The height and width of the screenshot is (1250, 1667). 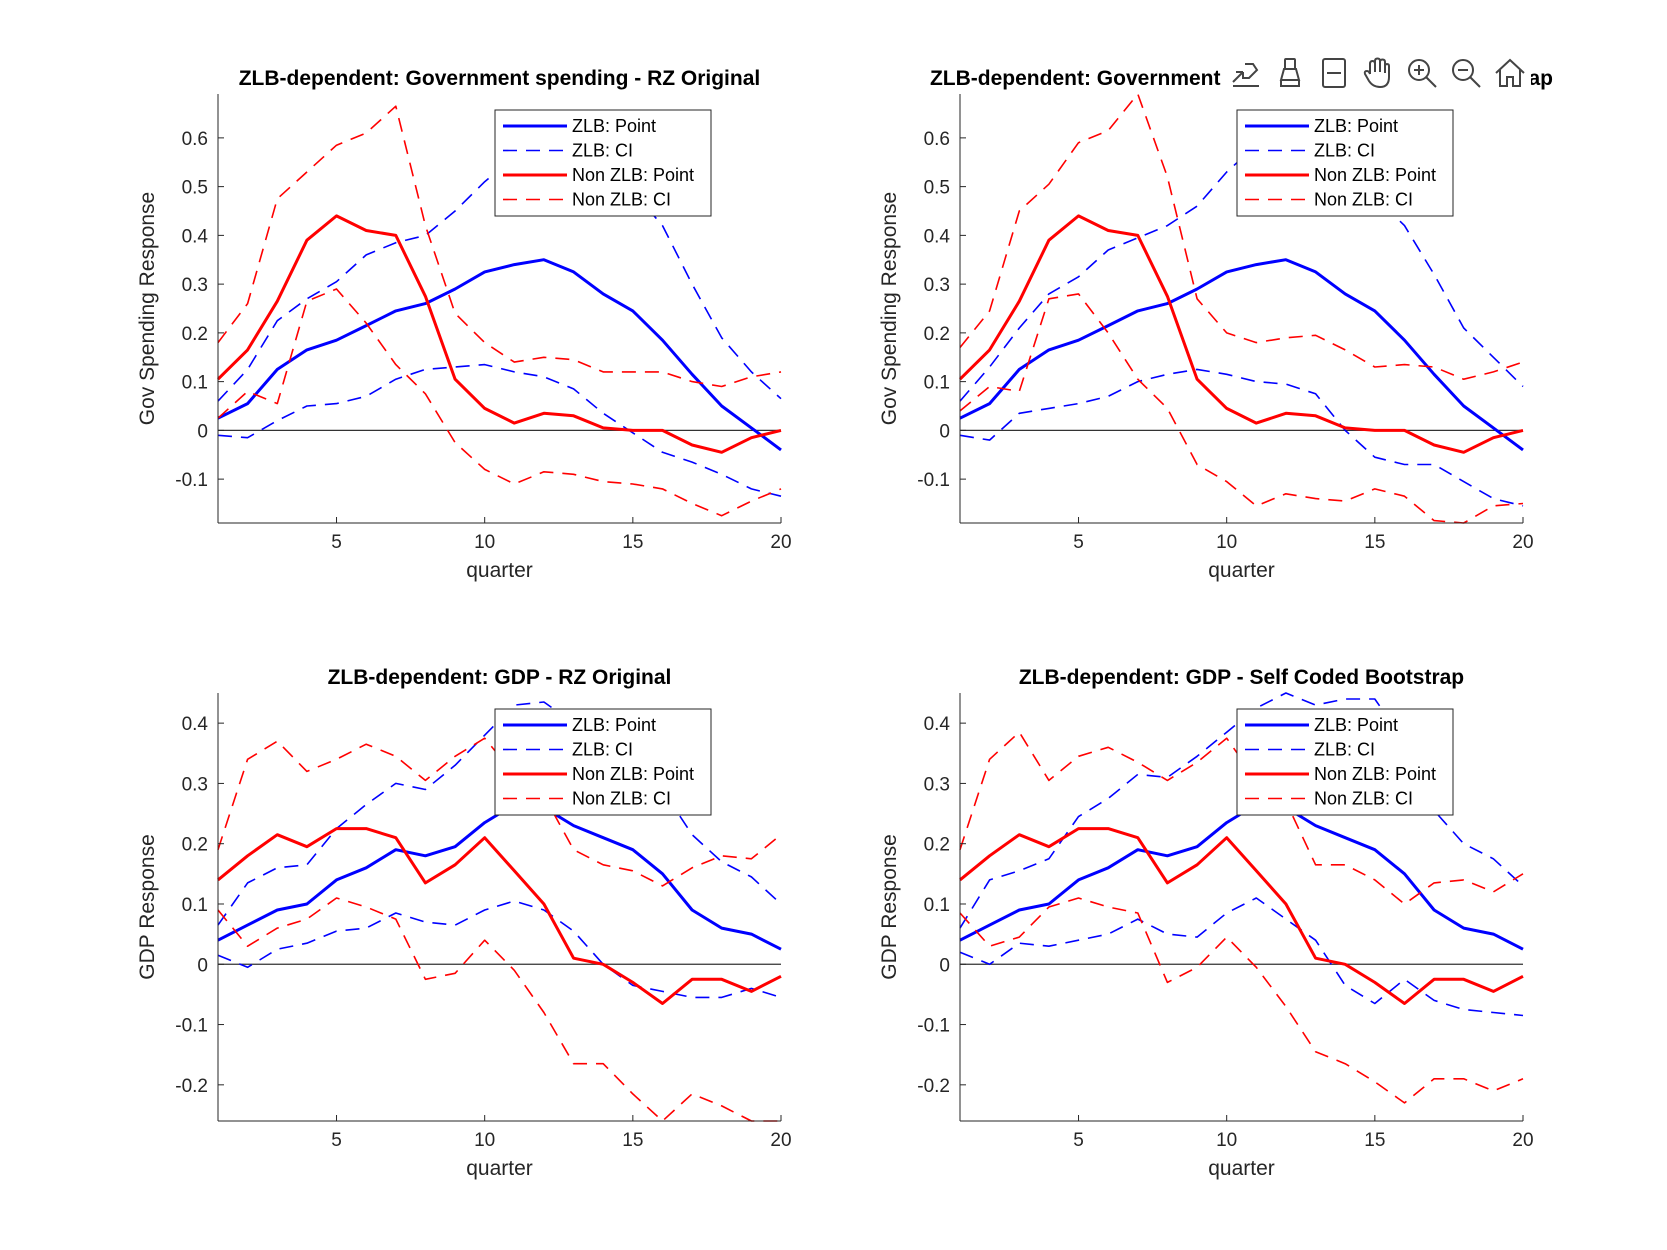 What do you see at coordinates (1246, 73) in the screenshot?
I see `export-icon` at bounding box center [1246, 73].